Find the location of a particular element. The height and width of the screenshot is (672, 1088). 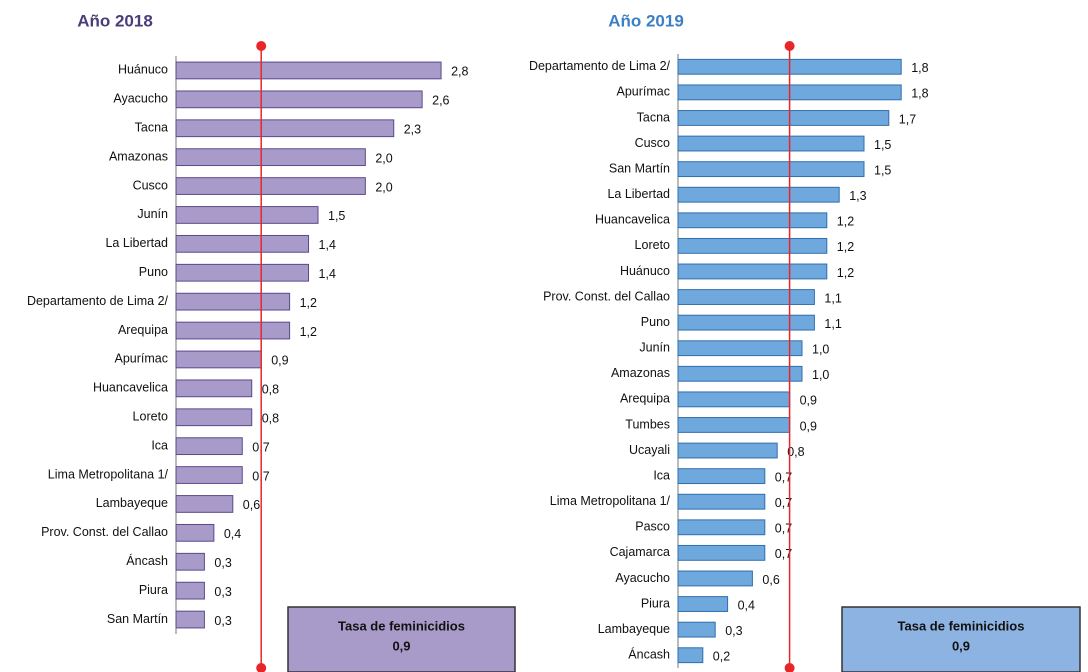

rate-box is located at coordinates (401, 639).